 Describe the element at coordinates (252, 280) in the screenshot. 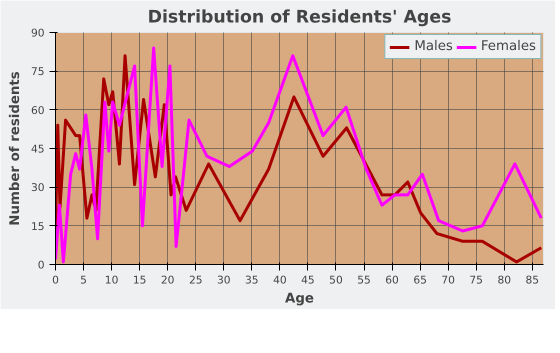

I see `x-tick-label: 35` at that location.